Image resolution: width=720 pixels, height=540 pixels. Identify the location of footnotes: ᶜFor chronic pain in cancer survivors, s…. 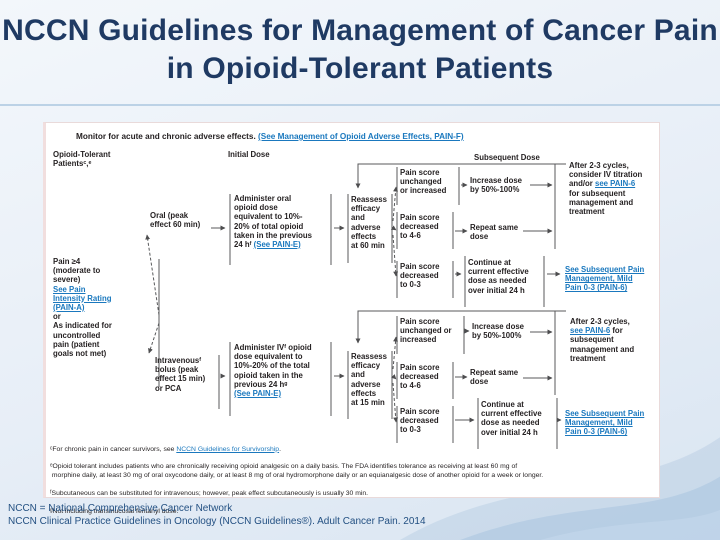
(352, 481).